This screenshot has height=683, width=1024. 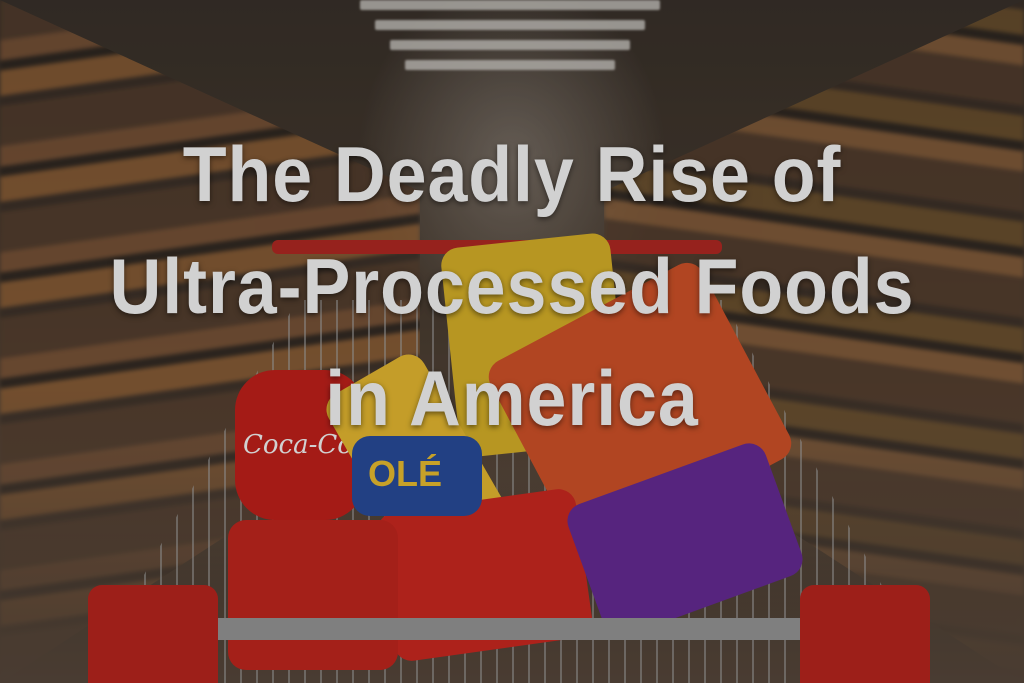 What do you see at coordinates (865, 634) in the screenshot?
I see `cart-corner-right` at bounding box center [865, 634].